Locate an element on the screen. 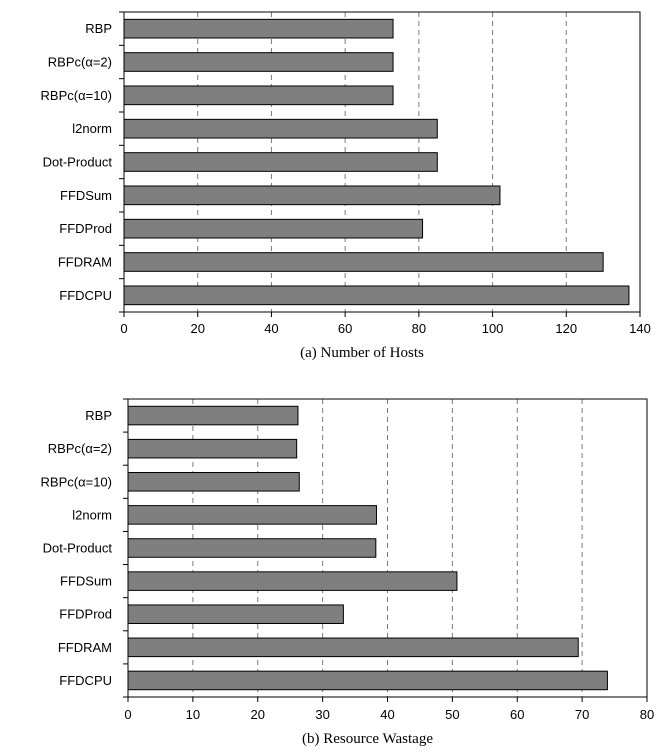  x-tick-label: 140 is located at coordinates (640, 328).